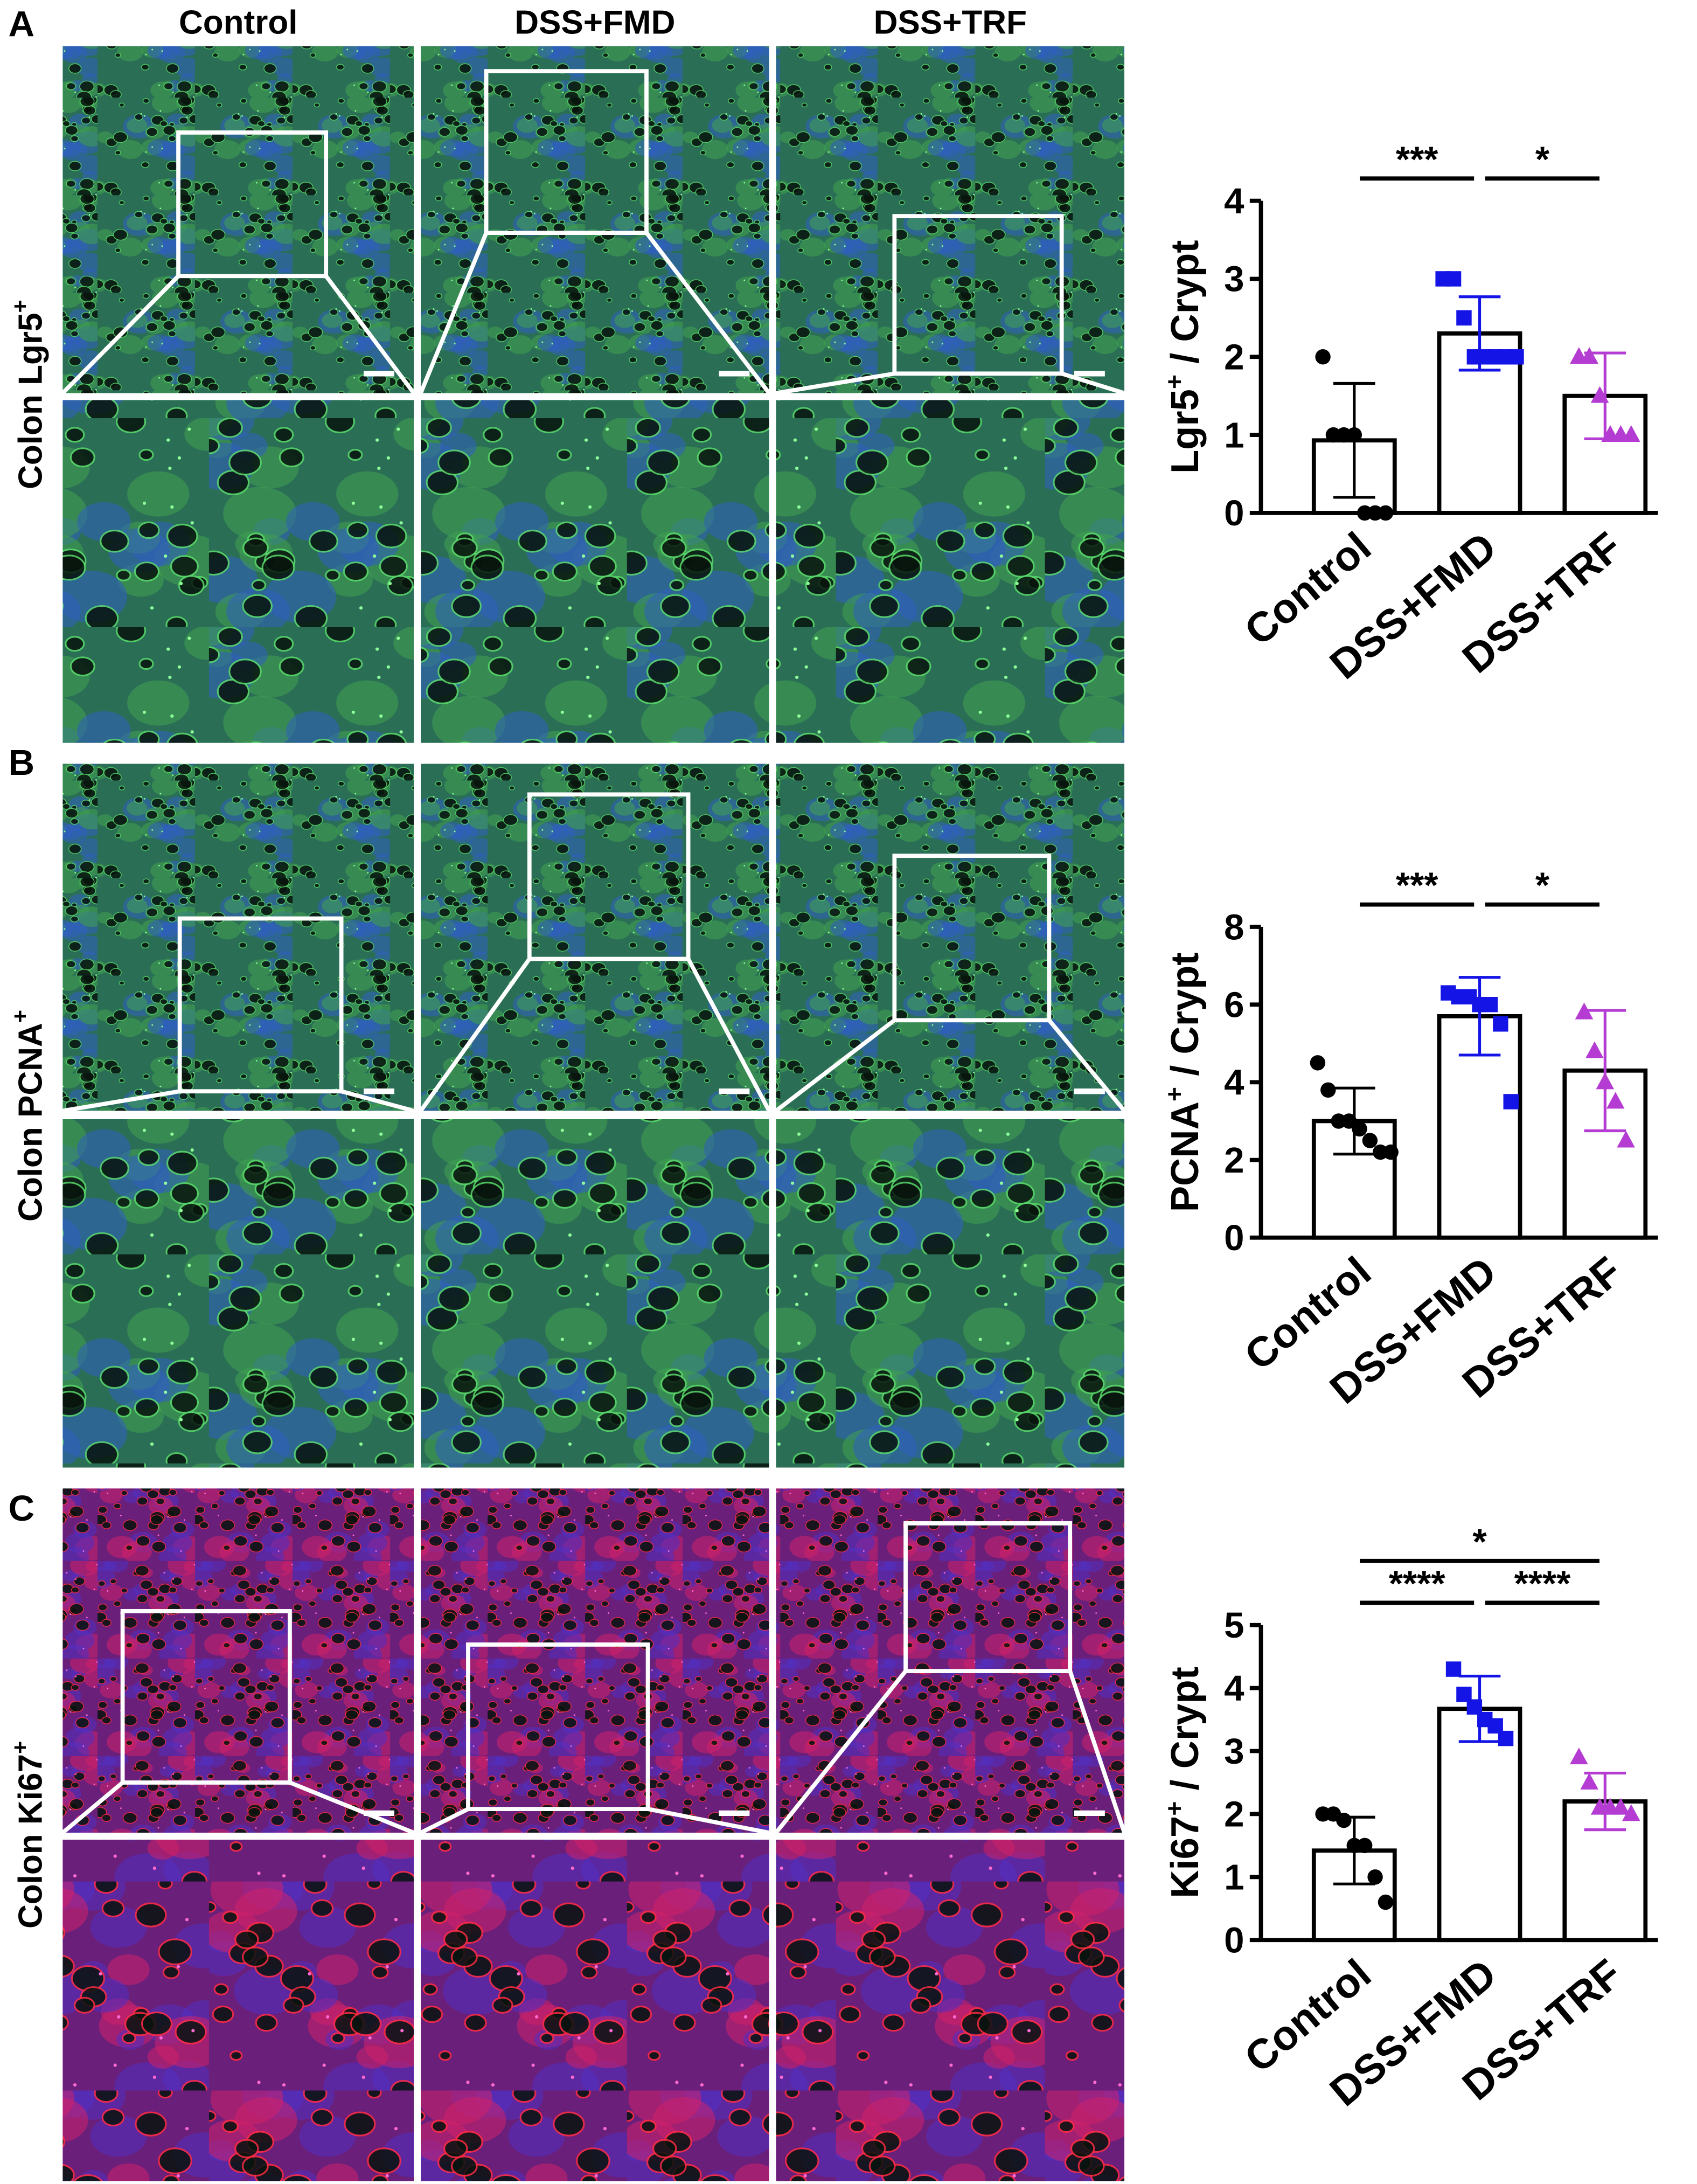  I want to click on row-label-main: Colon PCNA, so click(31, 1122).